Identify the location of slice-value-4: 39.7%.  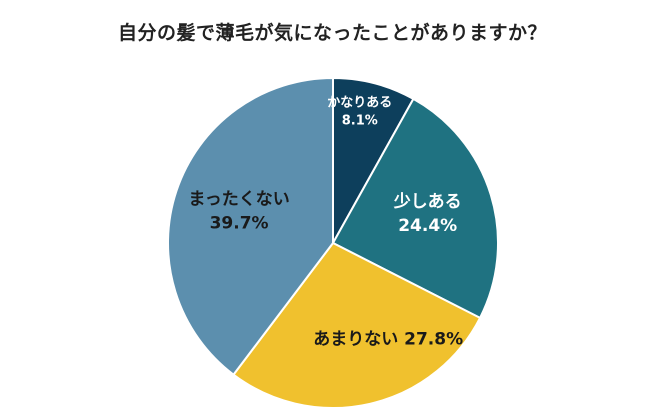
(239, 224).